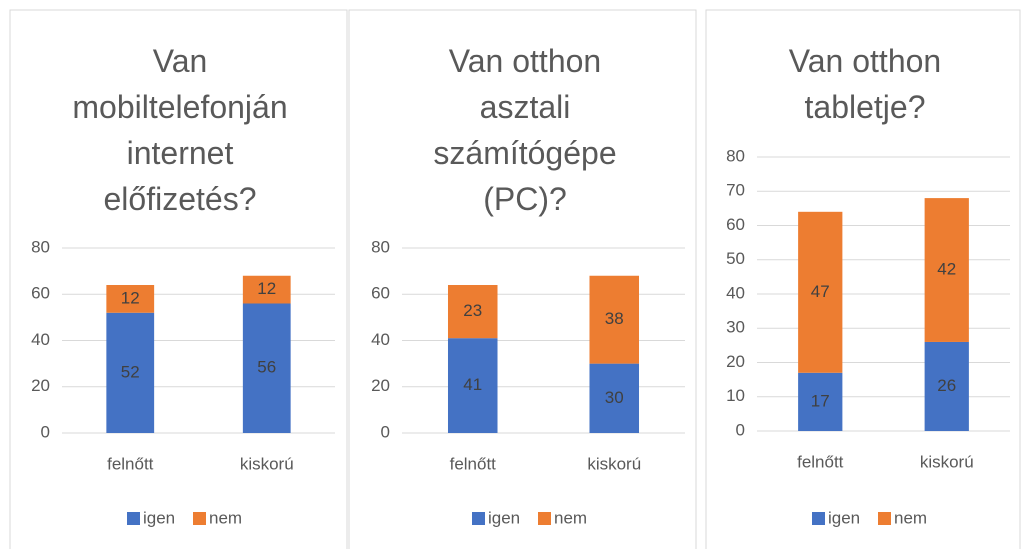 The width and height of the screenshot is (1033, 549). What do you see at coordinates (735, 190) in the screenshot?
I see `y-tick-label: 70` at bounding box center [735, 190].